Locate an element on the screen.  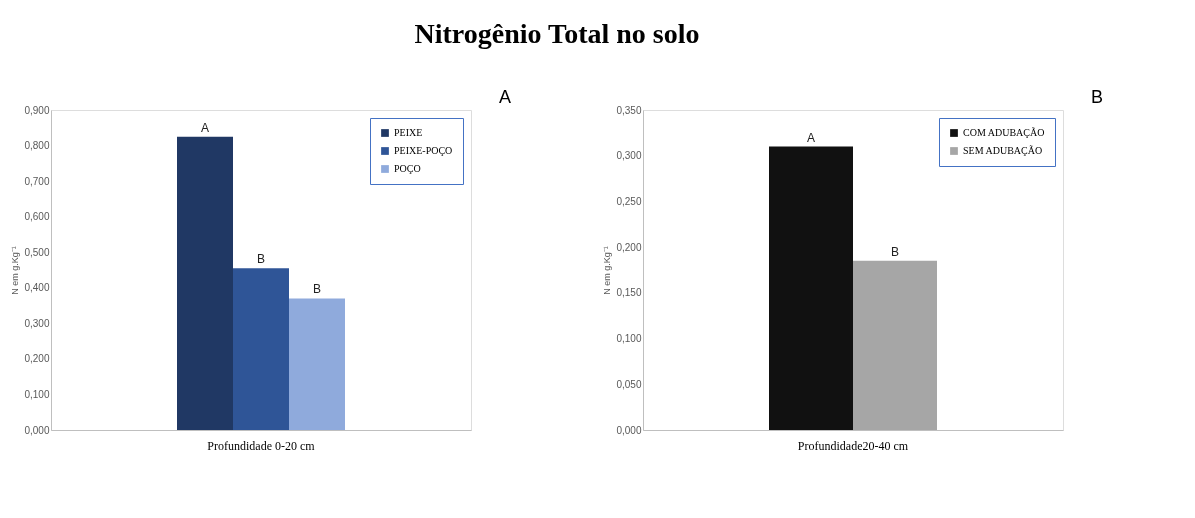
legend-label: POÇO is located at coordinates (407, 168).